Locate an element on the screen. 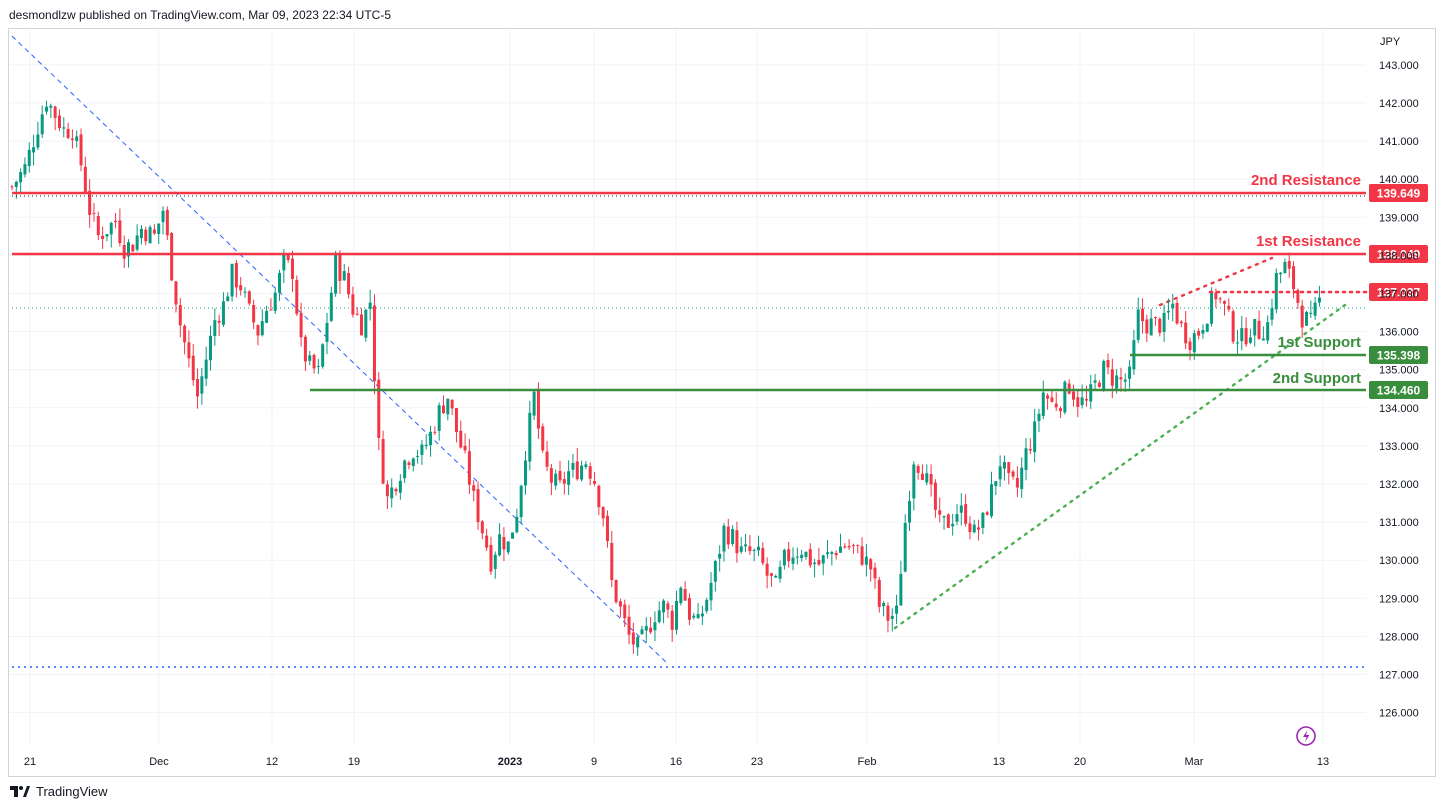  x-tick-label: 20 is located at coordinates (1080, 762).